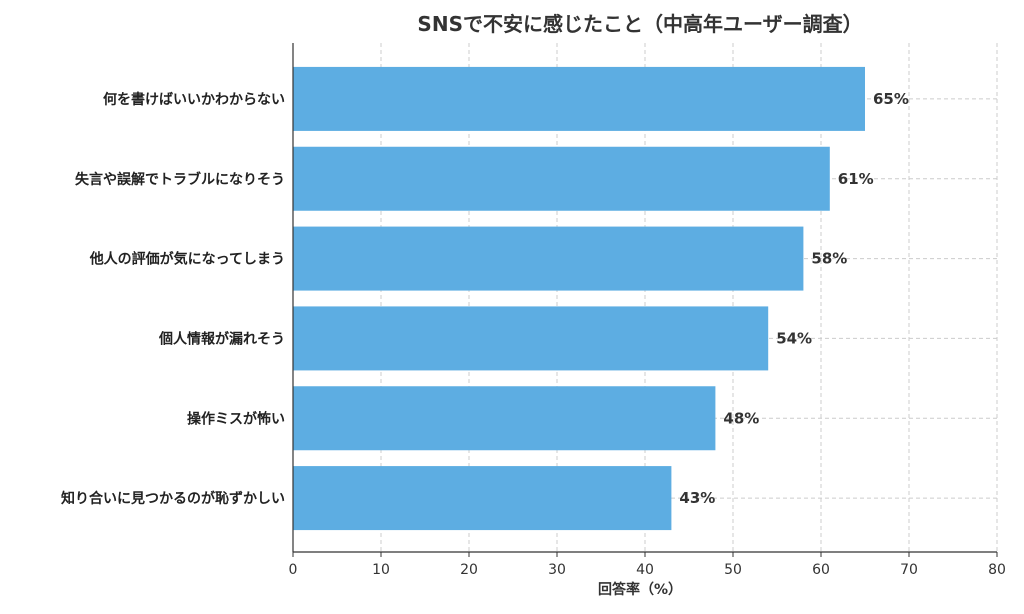 The width and height of the screenshot is (1024, 614). What do you see at coordinates (194, 99) in the screenshot?
I see `category-label: 何を書けばいいかわからない` at bounding box center [194, 99].